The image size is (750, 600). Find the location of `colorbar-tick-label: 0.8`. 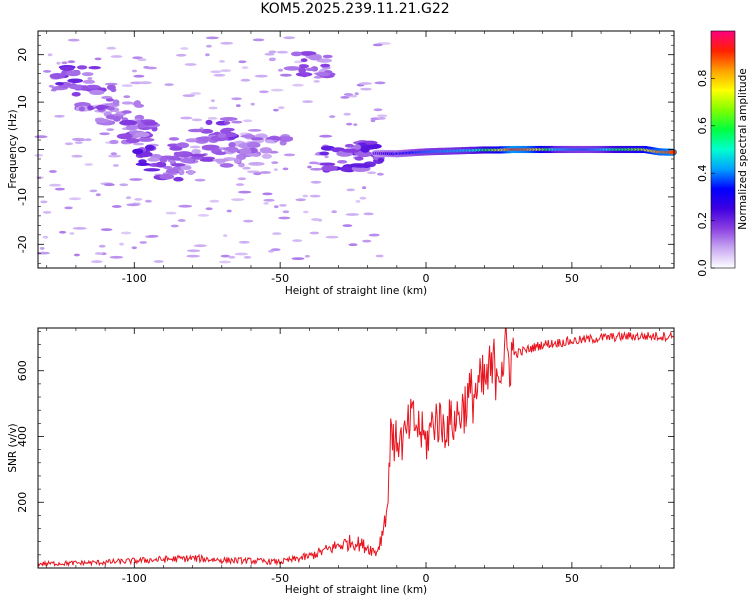

colorbar-tick-label: 0.8 is located at coordinates (702, 79).